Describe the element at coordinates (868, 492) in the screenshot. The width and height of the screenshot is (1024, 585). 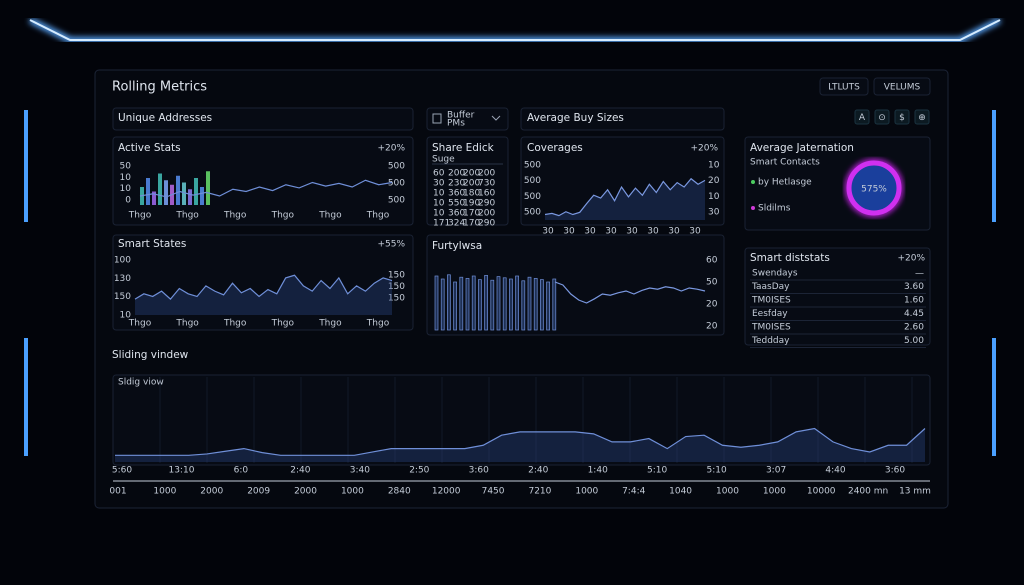
I see `x-label: 2400 mn` at that location.